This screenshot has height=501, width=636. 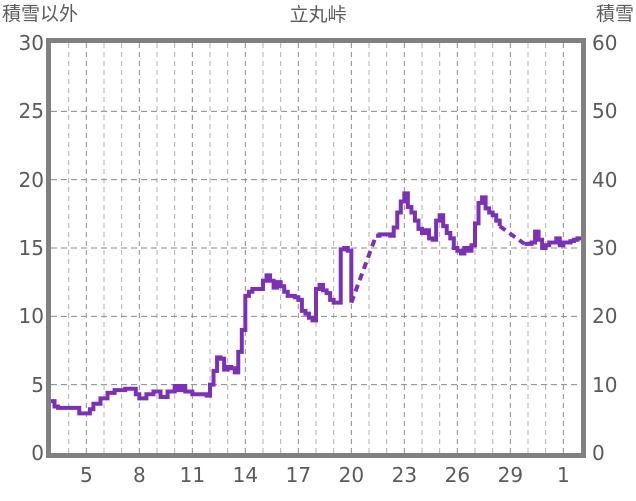 What do you see at coordinates (598, 453) in the screenshot?
I see `y-axis-right-tick-label: 0` at bounding box center [598, 453].